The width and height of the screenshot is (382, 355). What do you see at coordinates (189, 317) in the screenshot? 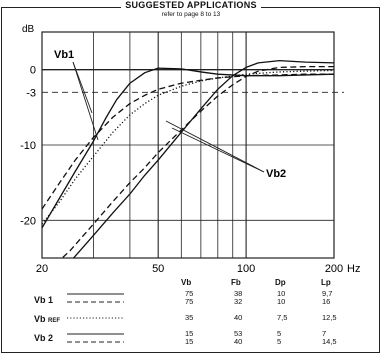
I see `table-cell: 35` at bounding box center [189, 317].